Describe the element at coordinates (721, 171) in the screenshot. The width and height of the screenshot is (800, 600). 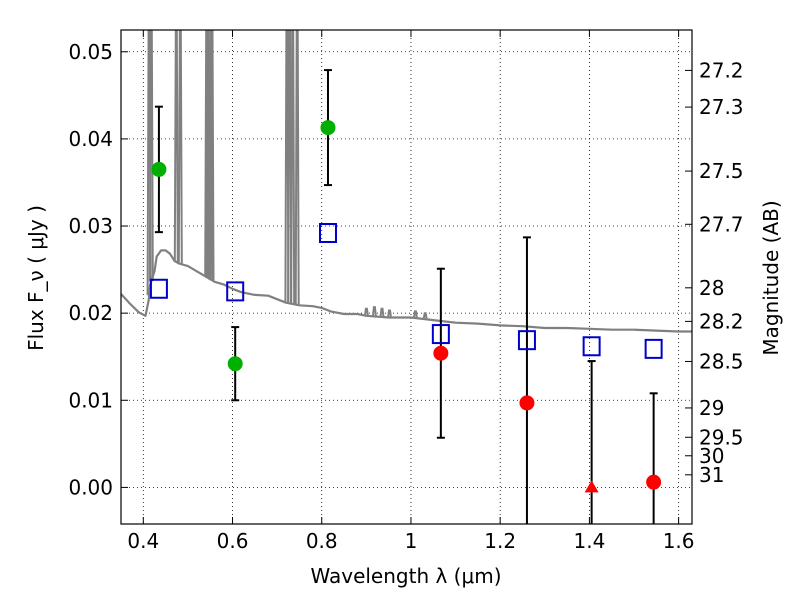
I see `mag-tick-label: 27.5` at that location.